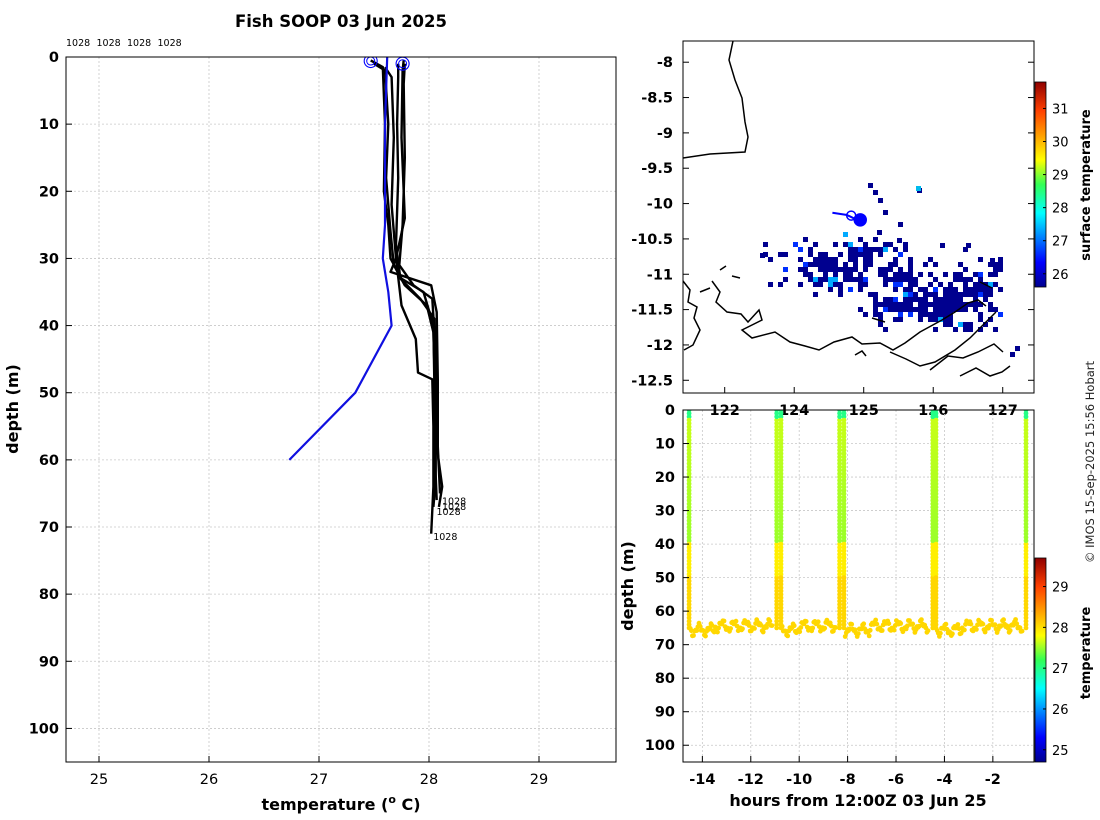  Describe the element at coordinates (847, 209) in the screenshot. I see `coastline` at that location.